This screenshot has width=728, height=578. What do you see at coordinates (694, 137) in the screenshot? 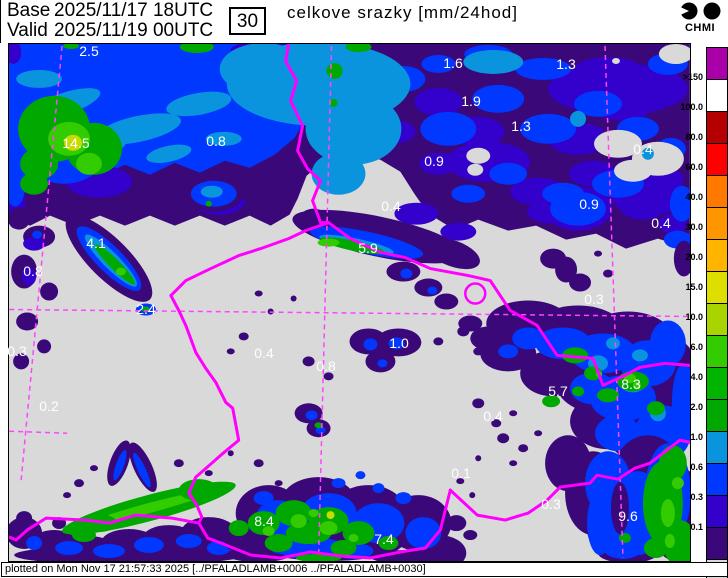
I see `scale-tick-label: 80.0` at bounding box center [694, 137].